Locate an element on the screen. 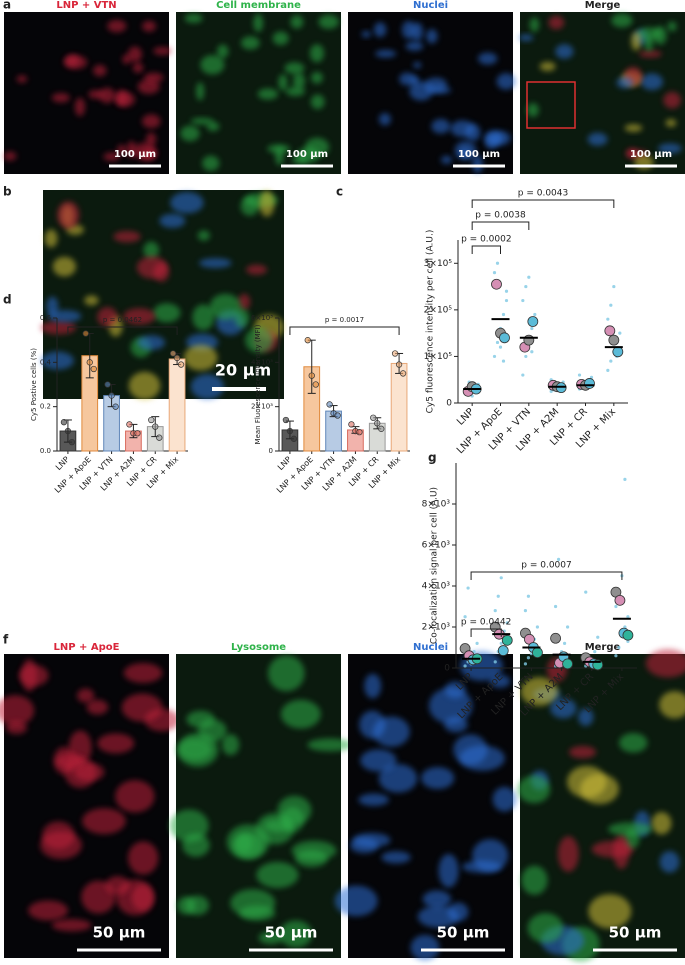  x-tick-label: LNP is located at coordinates (62, 463).